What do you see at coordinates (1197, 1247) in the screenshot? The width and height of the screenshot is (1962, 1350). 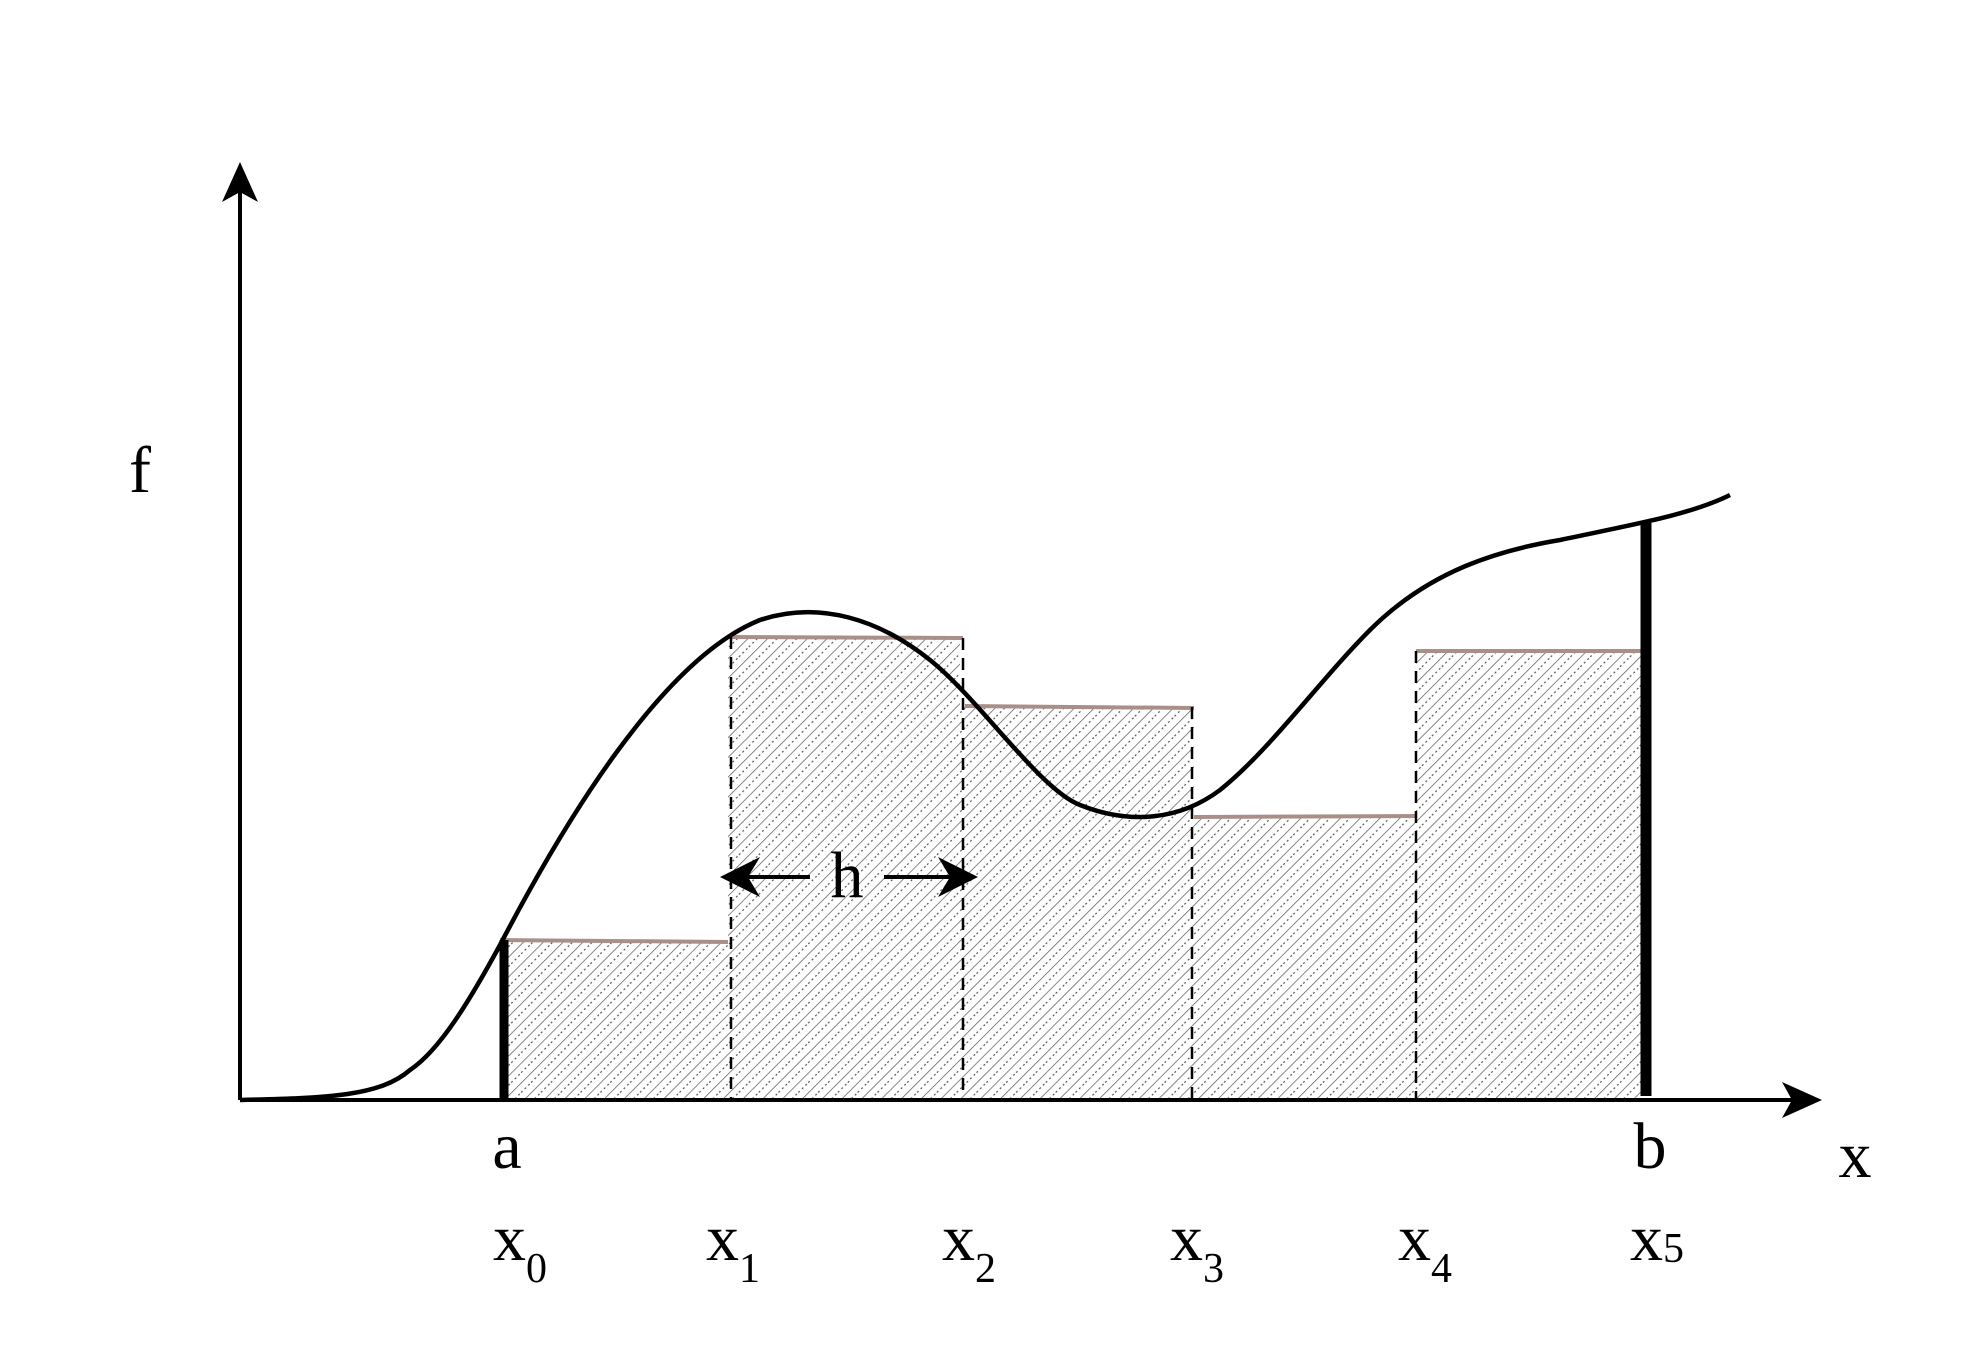 I see `node-label-x3: x3` at bounding box center [1197, 1247].